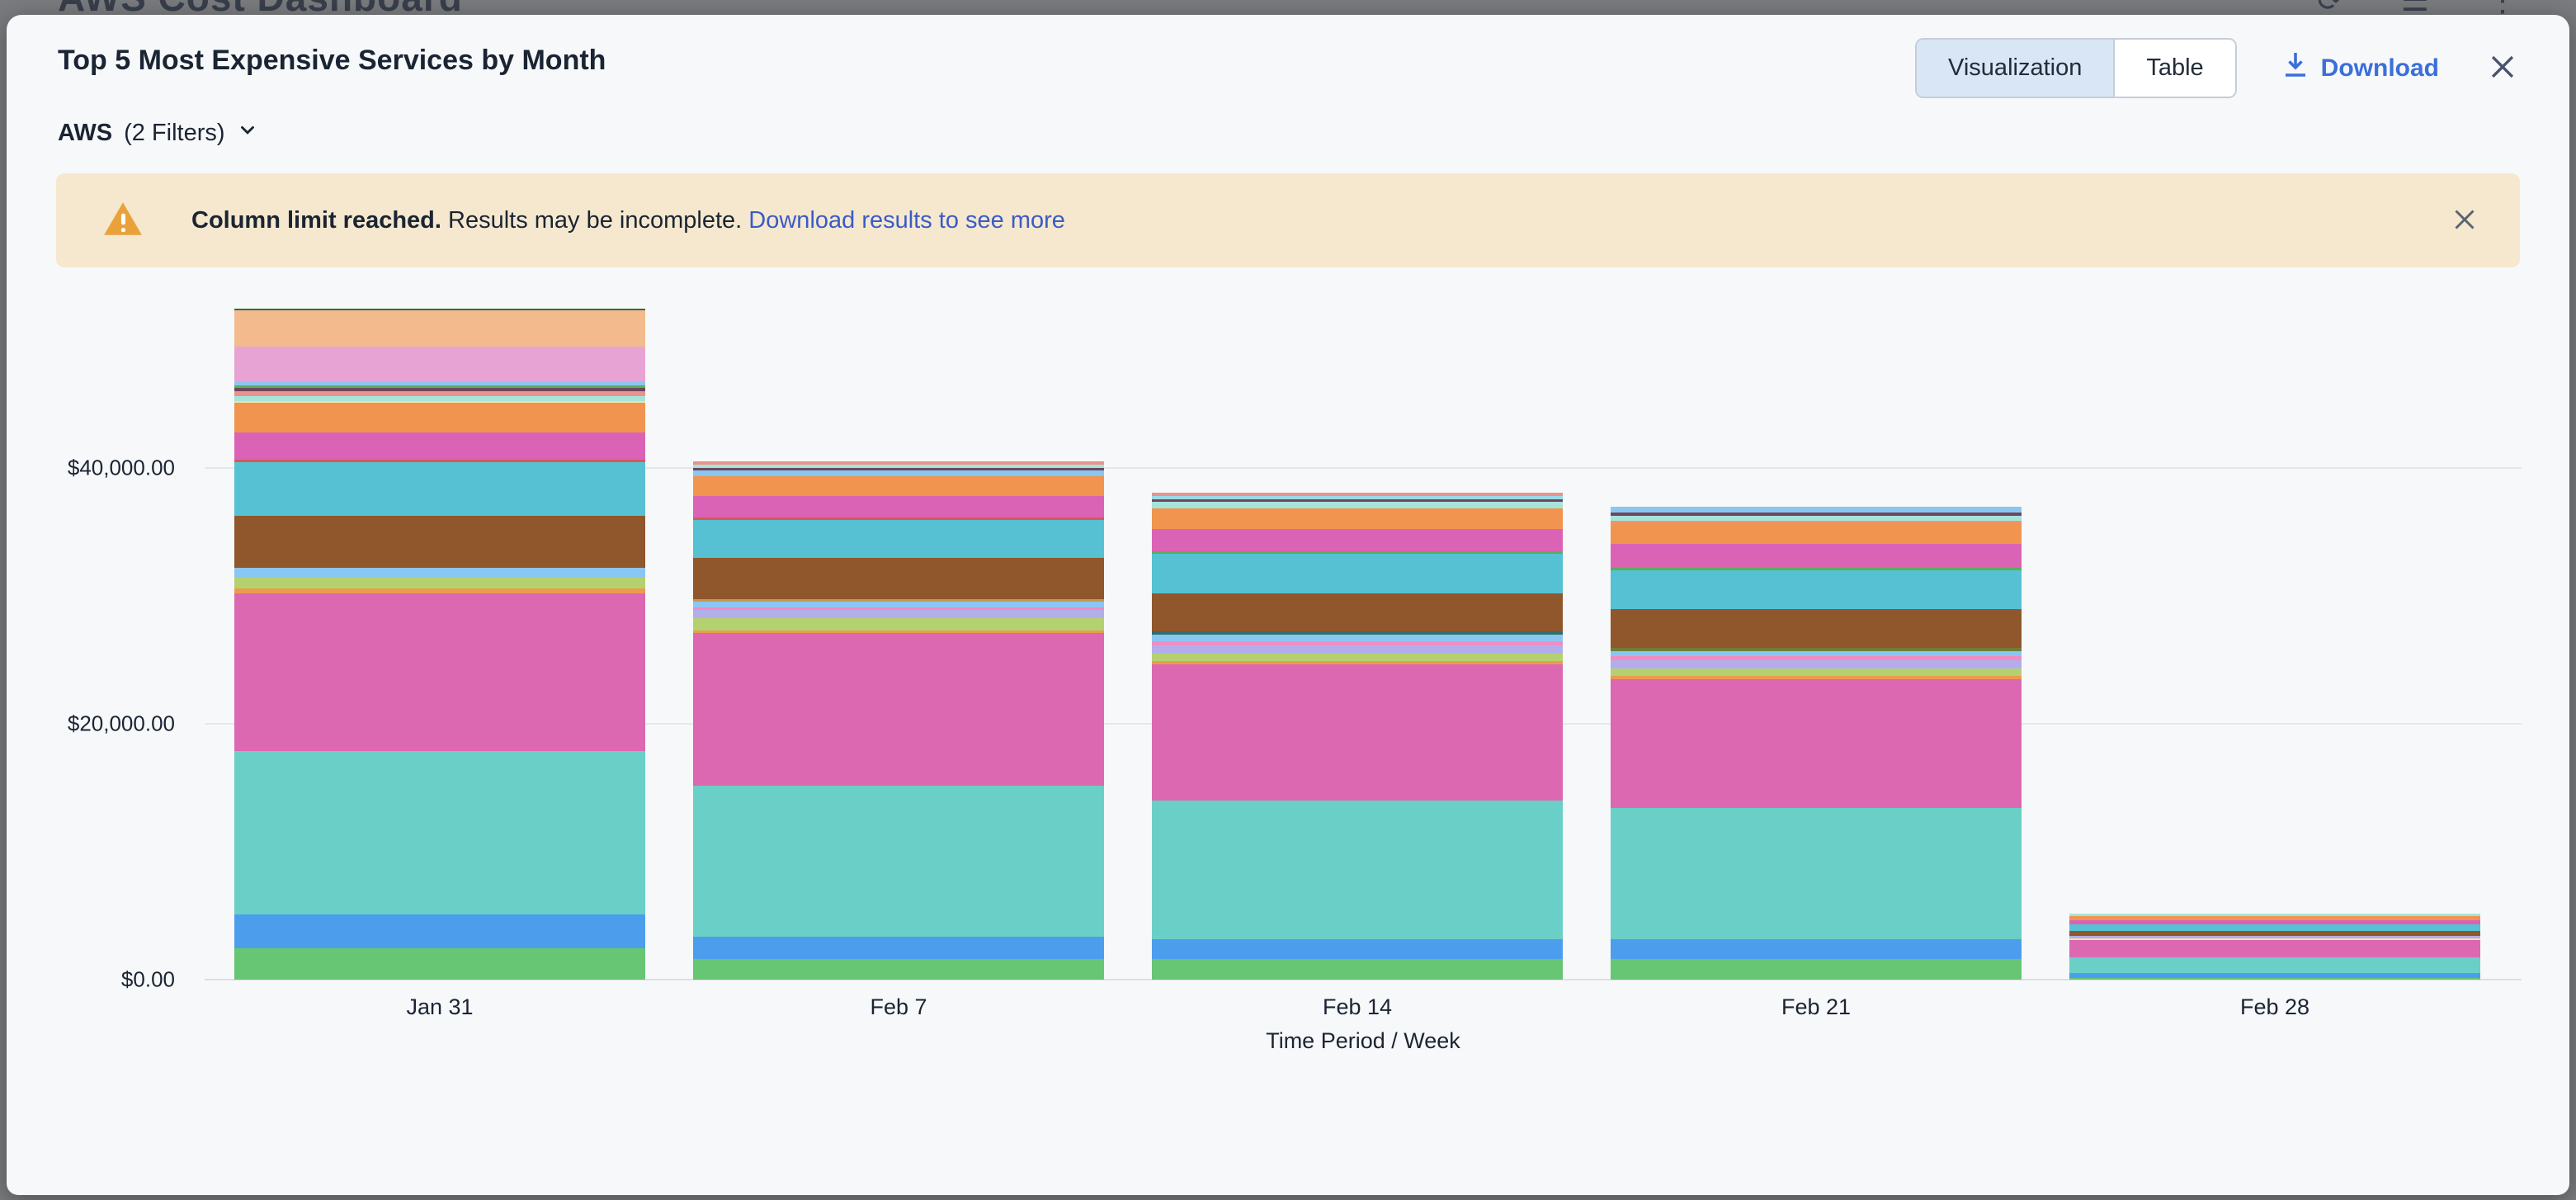 The height and width of the screenshot is (1200, 2576). I want to click on page-title: Top 5 Most Expensive Services by Month, so click(332, 61).